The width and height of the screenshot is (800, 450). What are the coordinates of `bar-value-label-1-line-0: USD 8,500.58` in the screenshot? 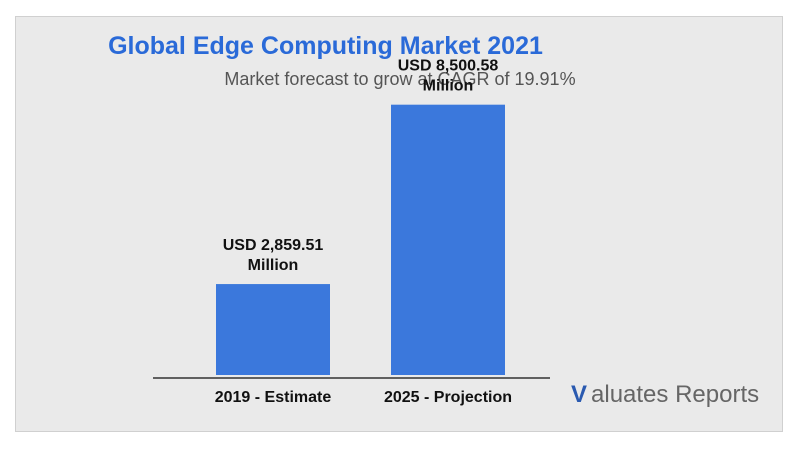 It's located at (448, 66).